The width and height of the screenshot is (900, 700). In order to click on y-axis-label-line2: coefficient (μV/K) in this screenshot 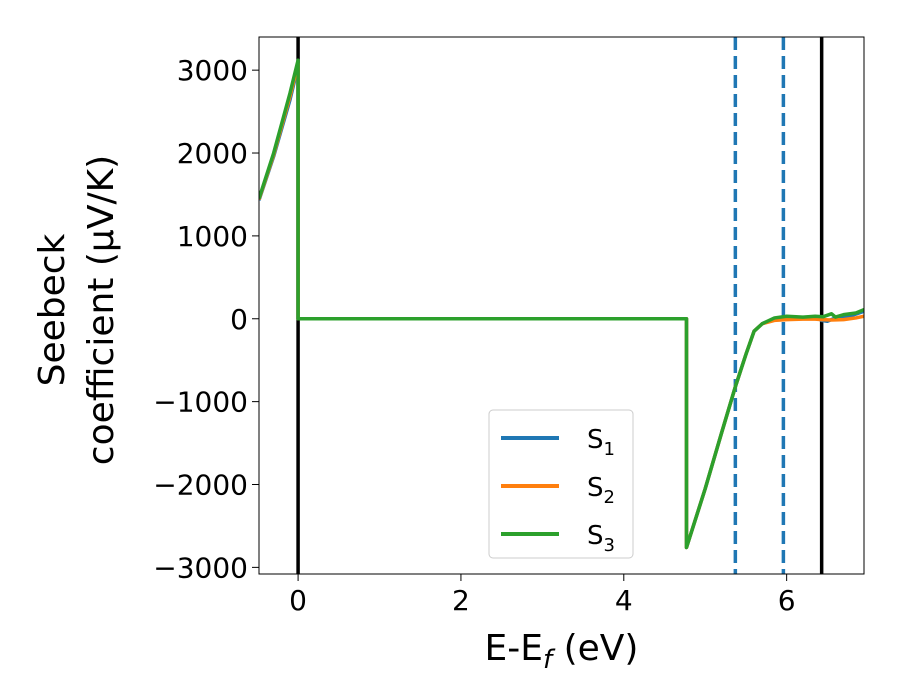, I will do `click(101, 310)`.